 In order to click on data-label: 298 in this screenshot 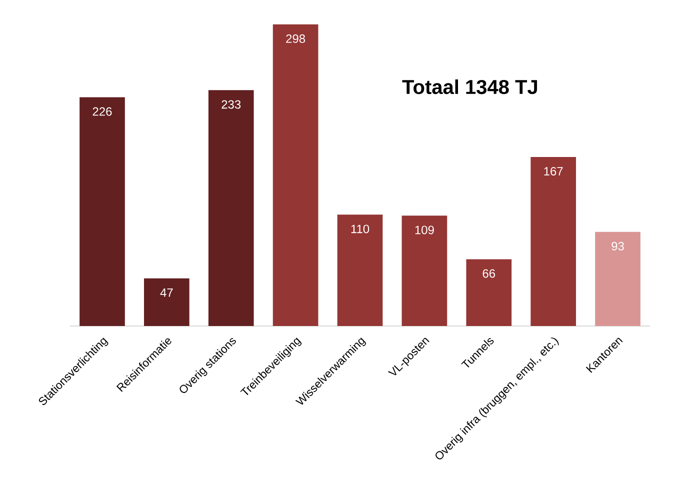, I will do `click(296, 38)`.